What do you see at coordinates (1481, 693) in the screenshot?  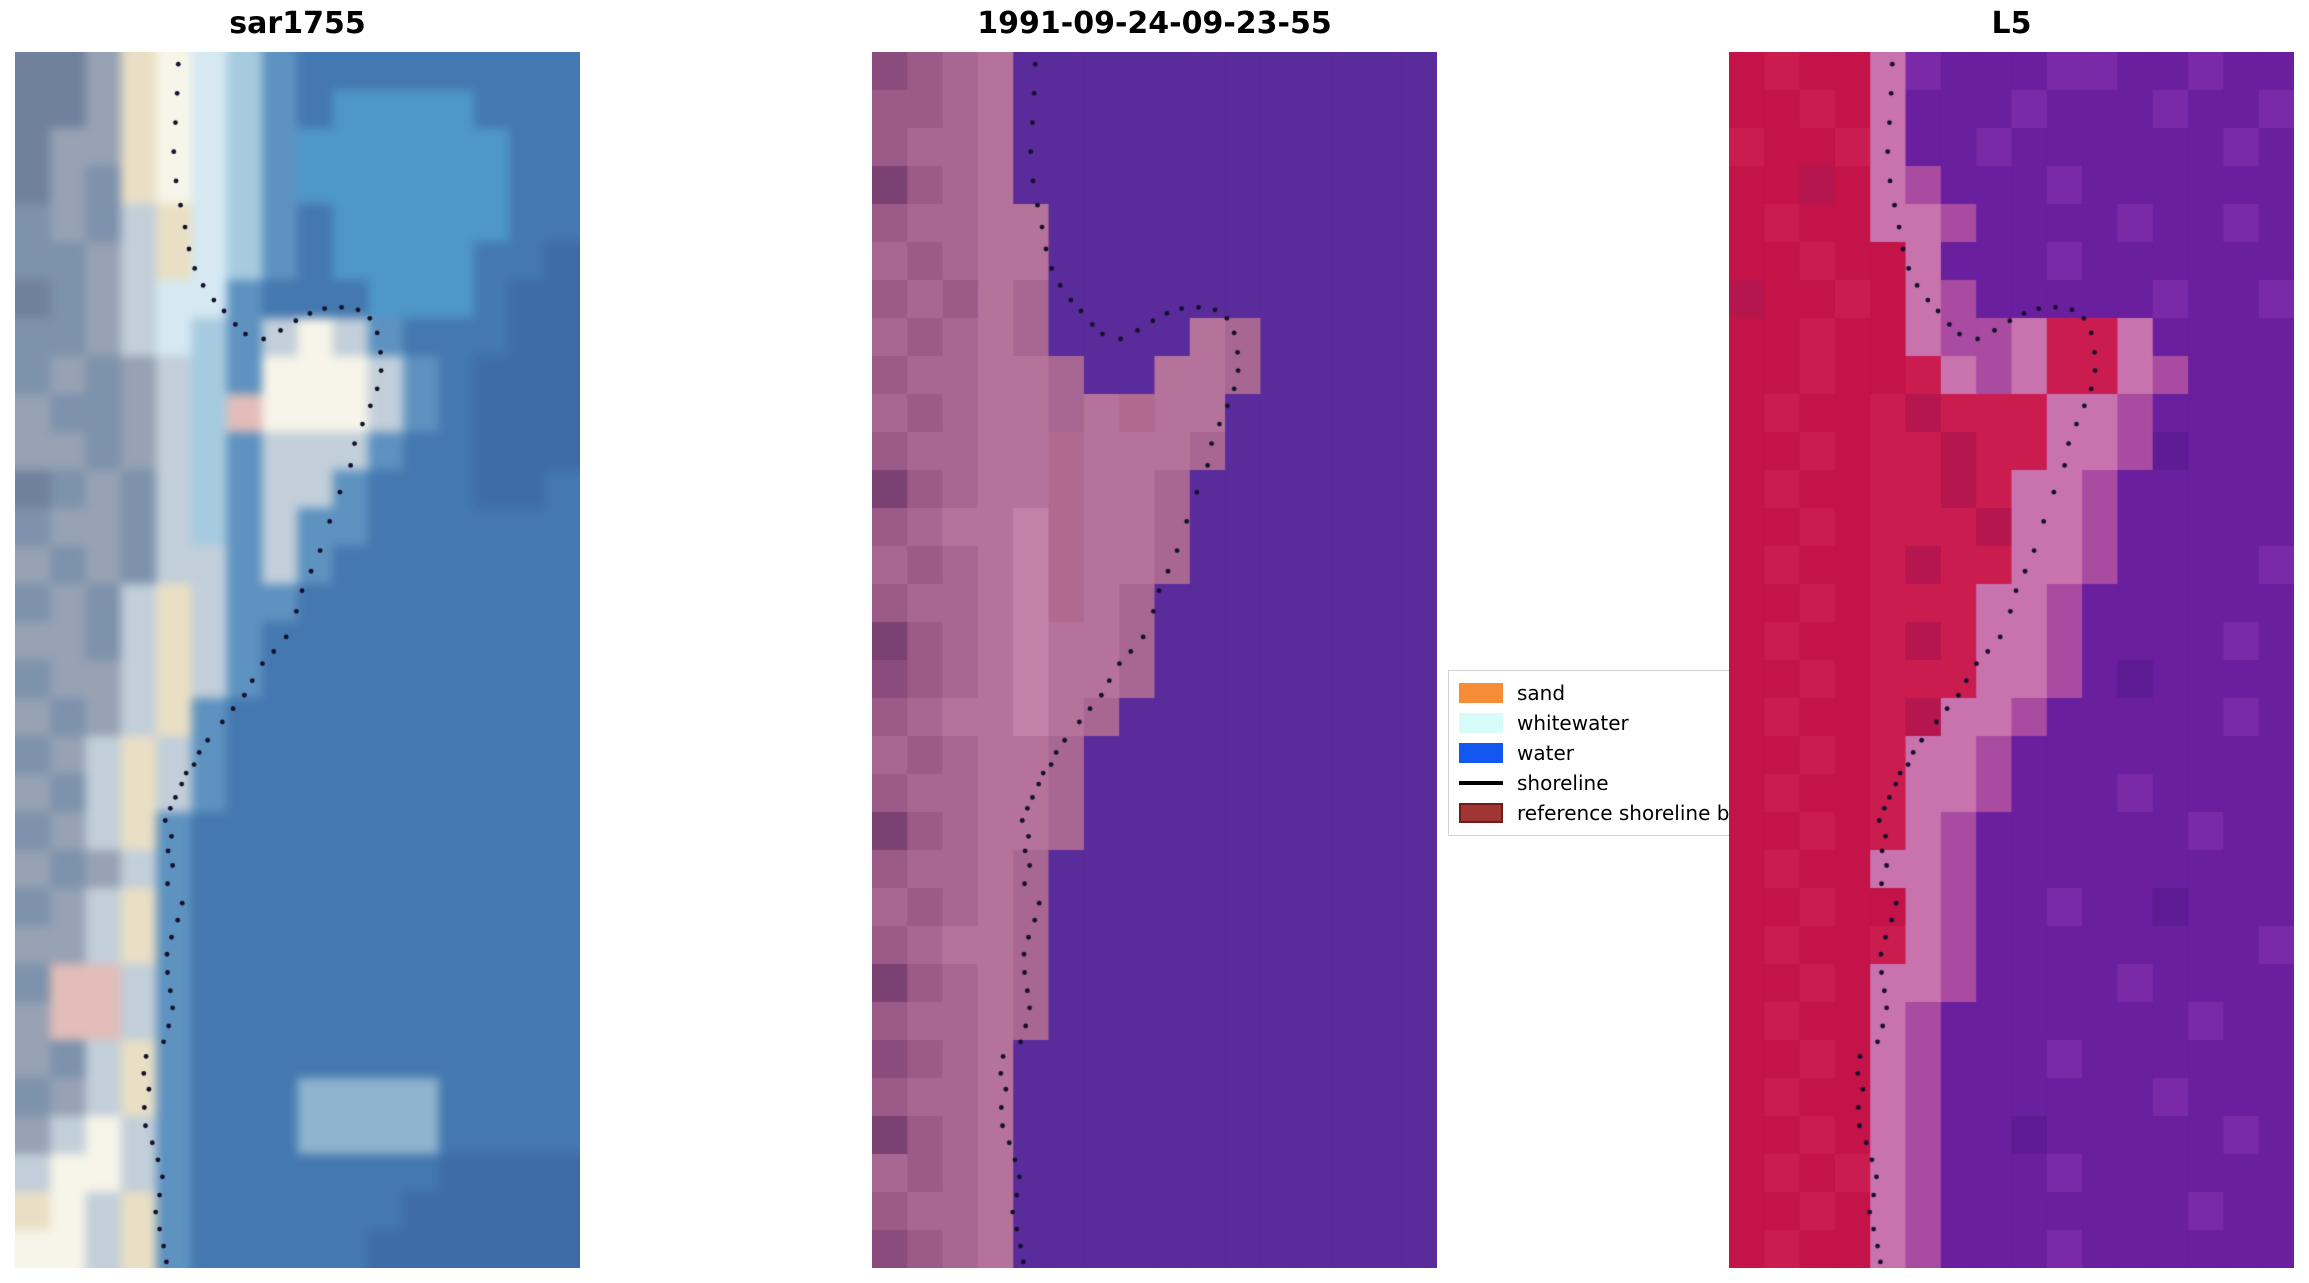 I see `sand-swatch` at bounding box center [1481, 693].